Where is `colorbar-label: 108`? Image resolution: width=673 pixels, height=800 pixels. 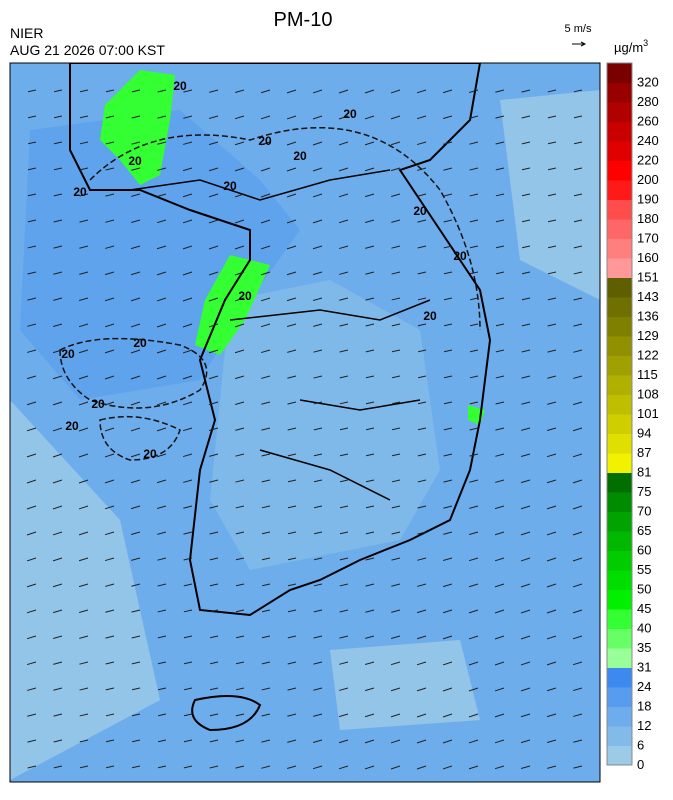 colorbar-label: 108 is located at coordinates (648, 394).